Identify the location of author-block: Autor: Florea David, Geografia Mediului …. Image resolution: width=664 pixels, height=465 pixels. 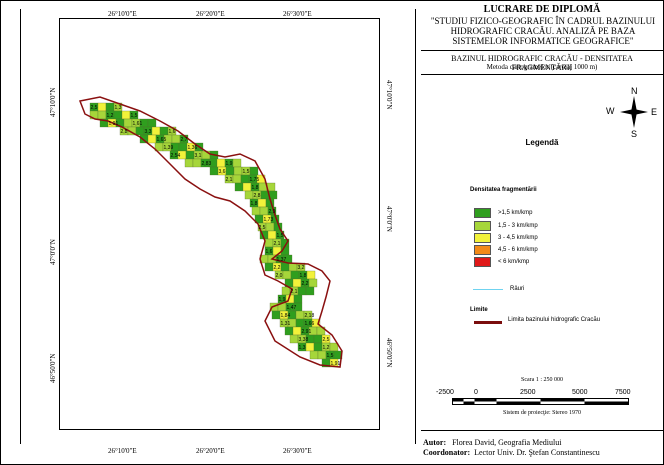
(511, 448).